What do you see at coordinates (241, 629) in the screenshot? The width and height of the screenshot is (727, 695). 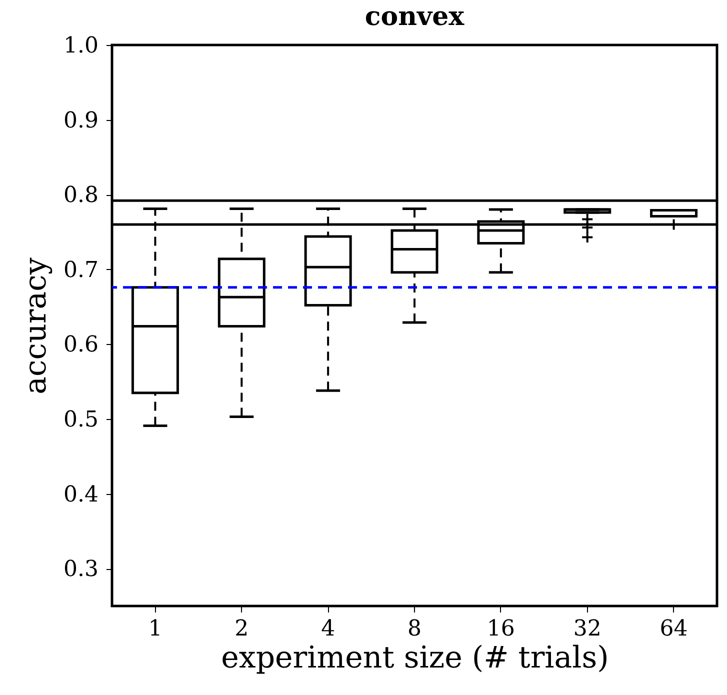 I see `x-tick-label: 2` at bounding box center [241, 629].